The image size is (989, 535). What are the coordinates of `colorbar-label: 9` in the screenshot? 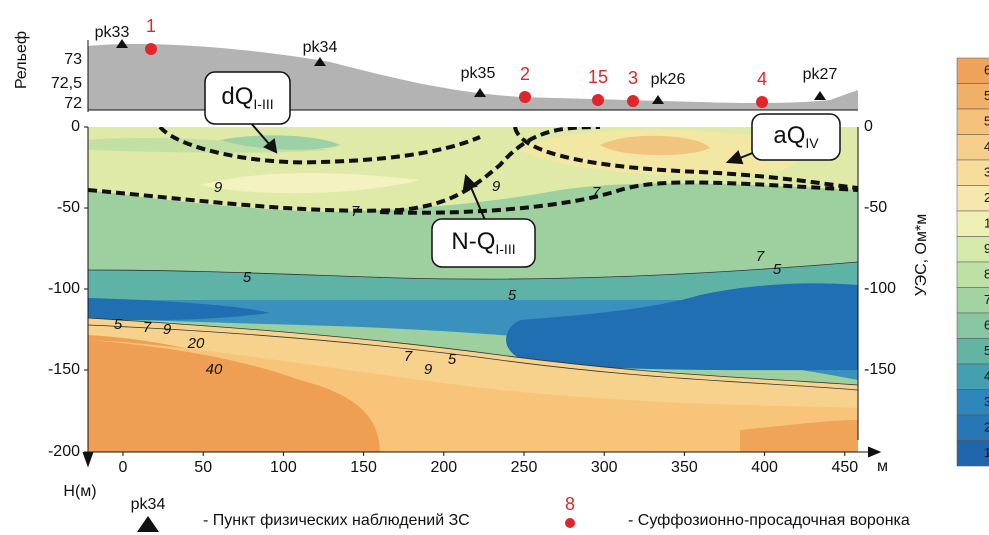 It's located at (986, 248).